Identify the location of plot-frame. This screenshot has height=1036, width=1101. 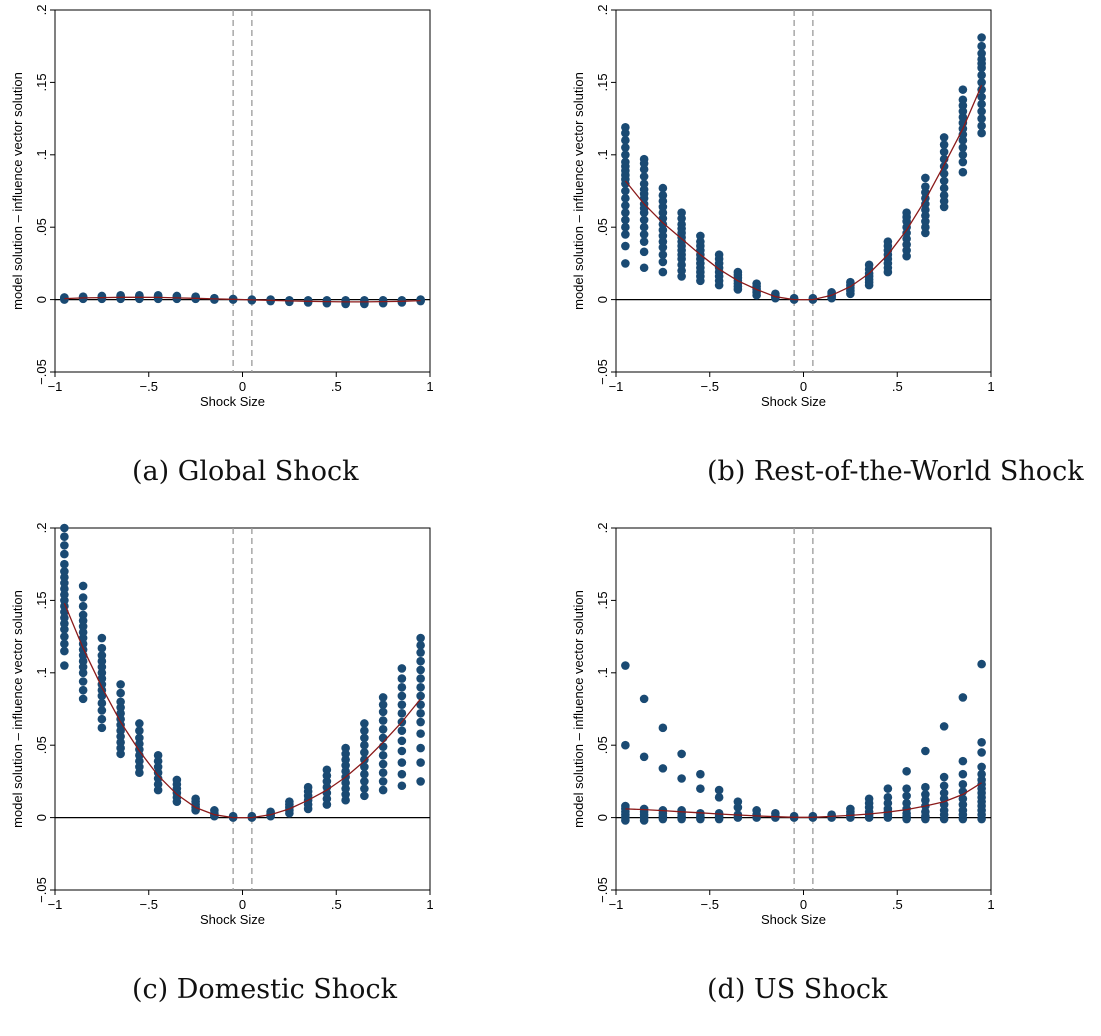
(242, 191).